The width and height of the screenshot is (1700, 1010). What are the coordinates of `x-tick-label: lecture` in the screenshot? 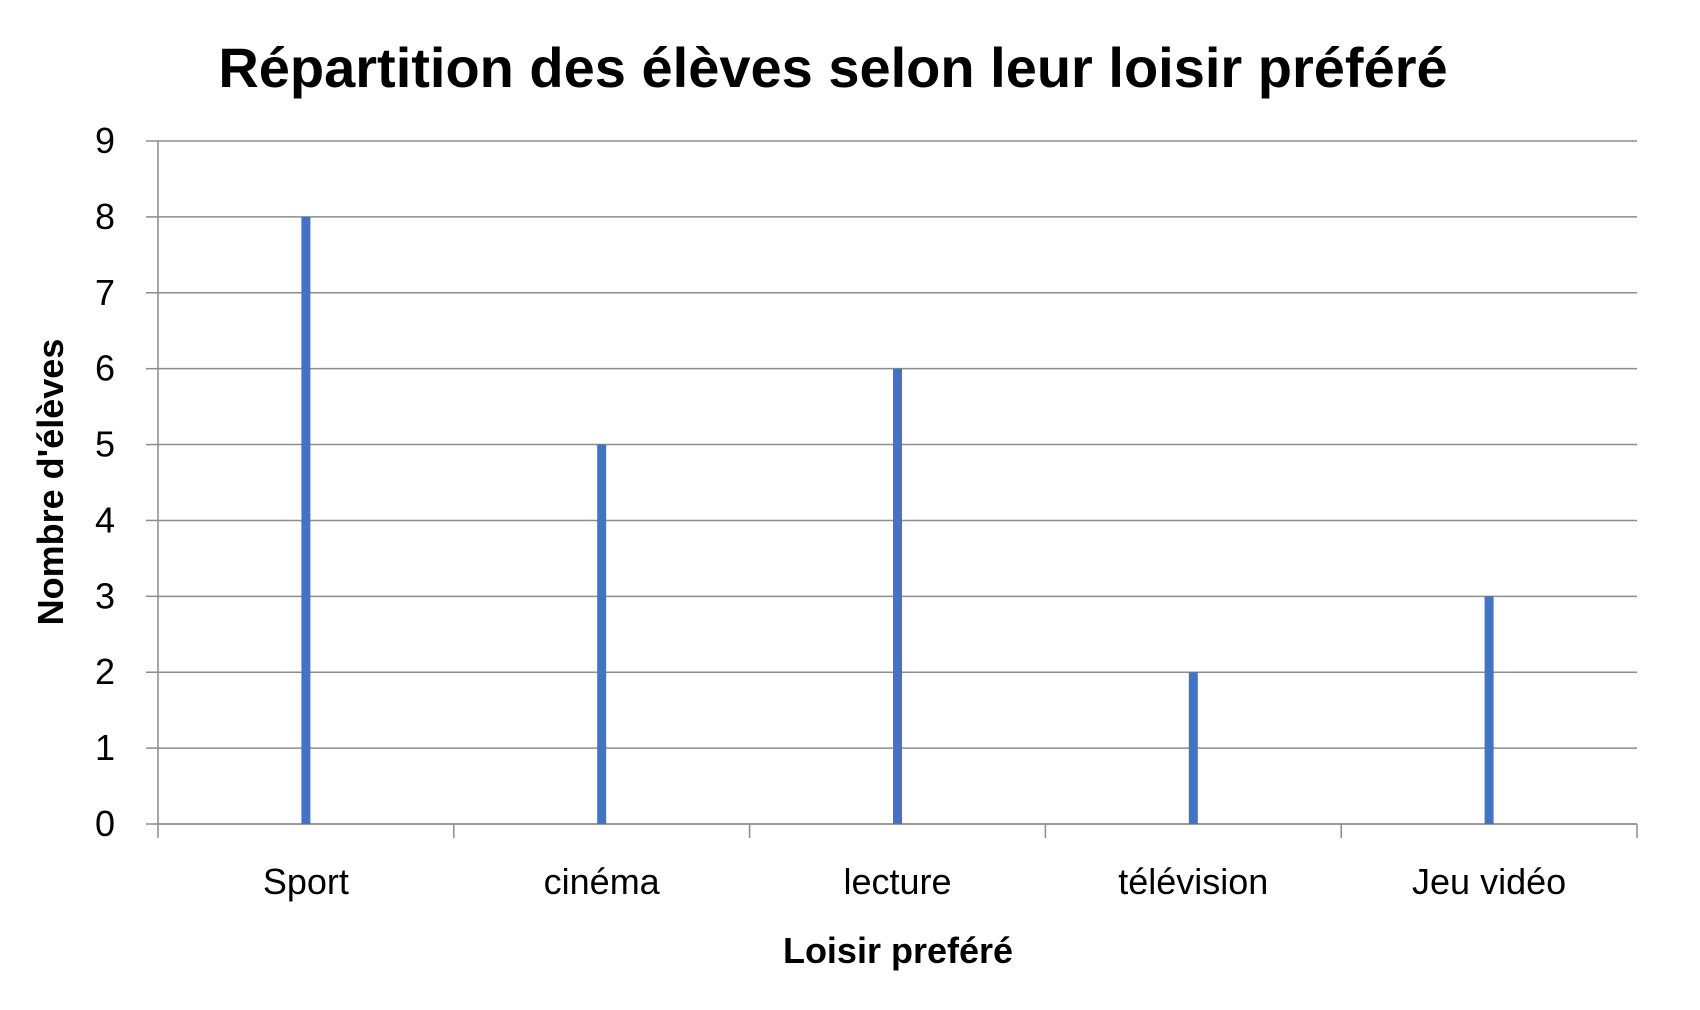 It's located at (897, 881).